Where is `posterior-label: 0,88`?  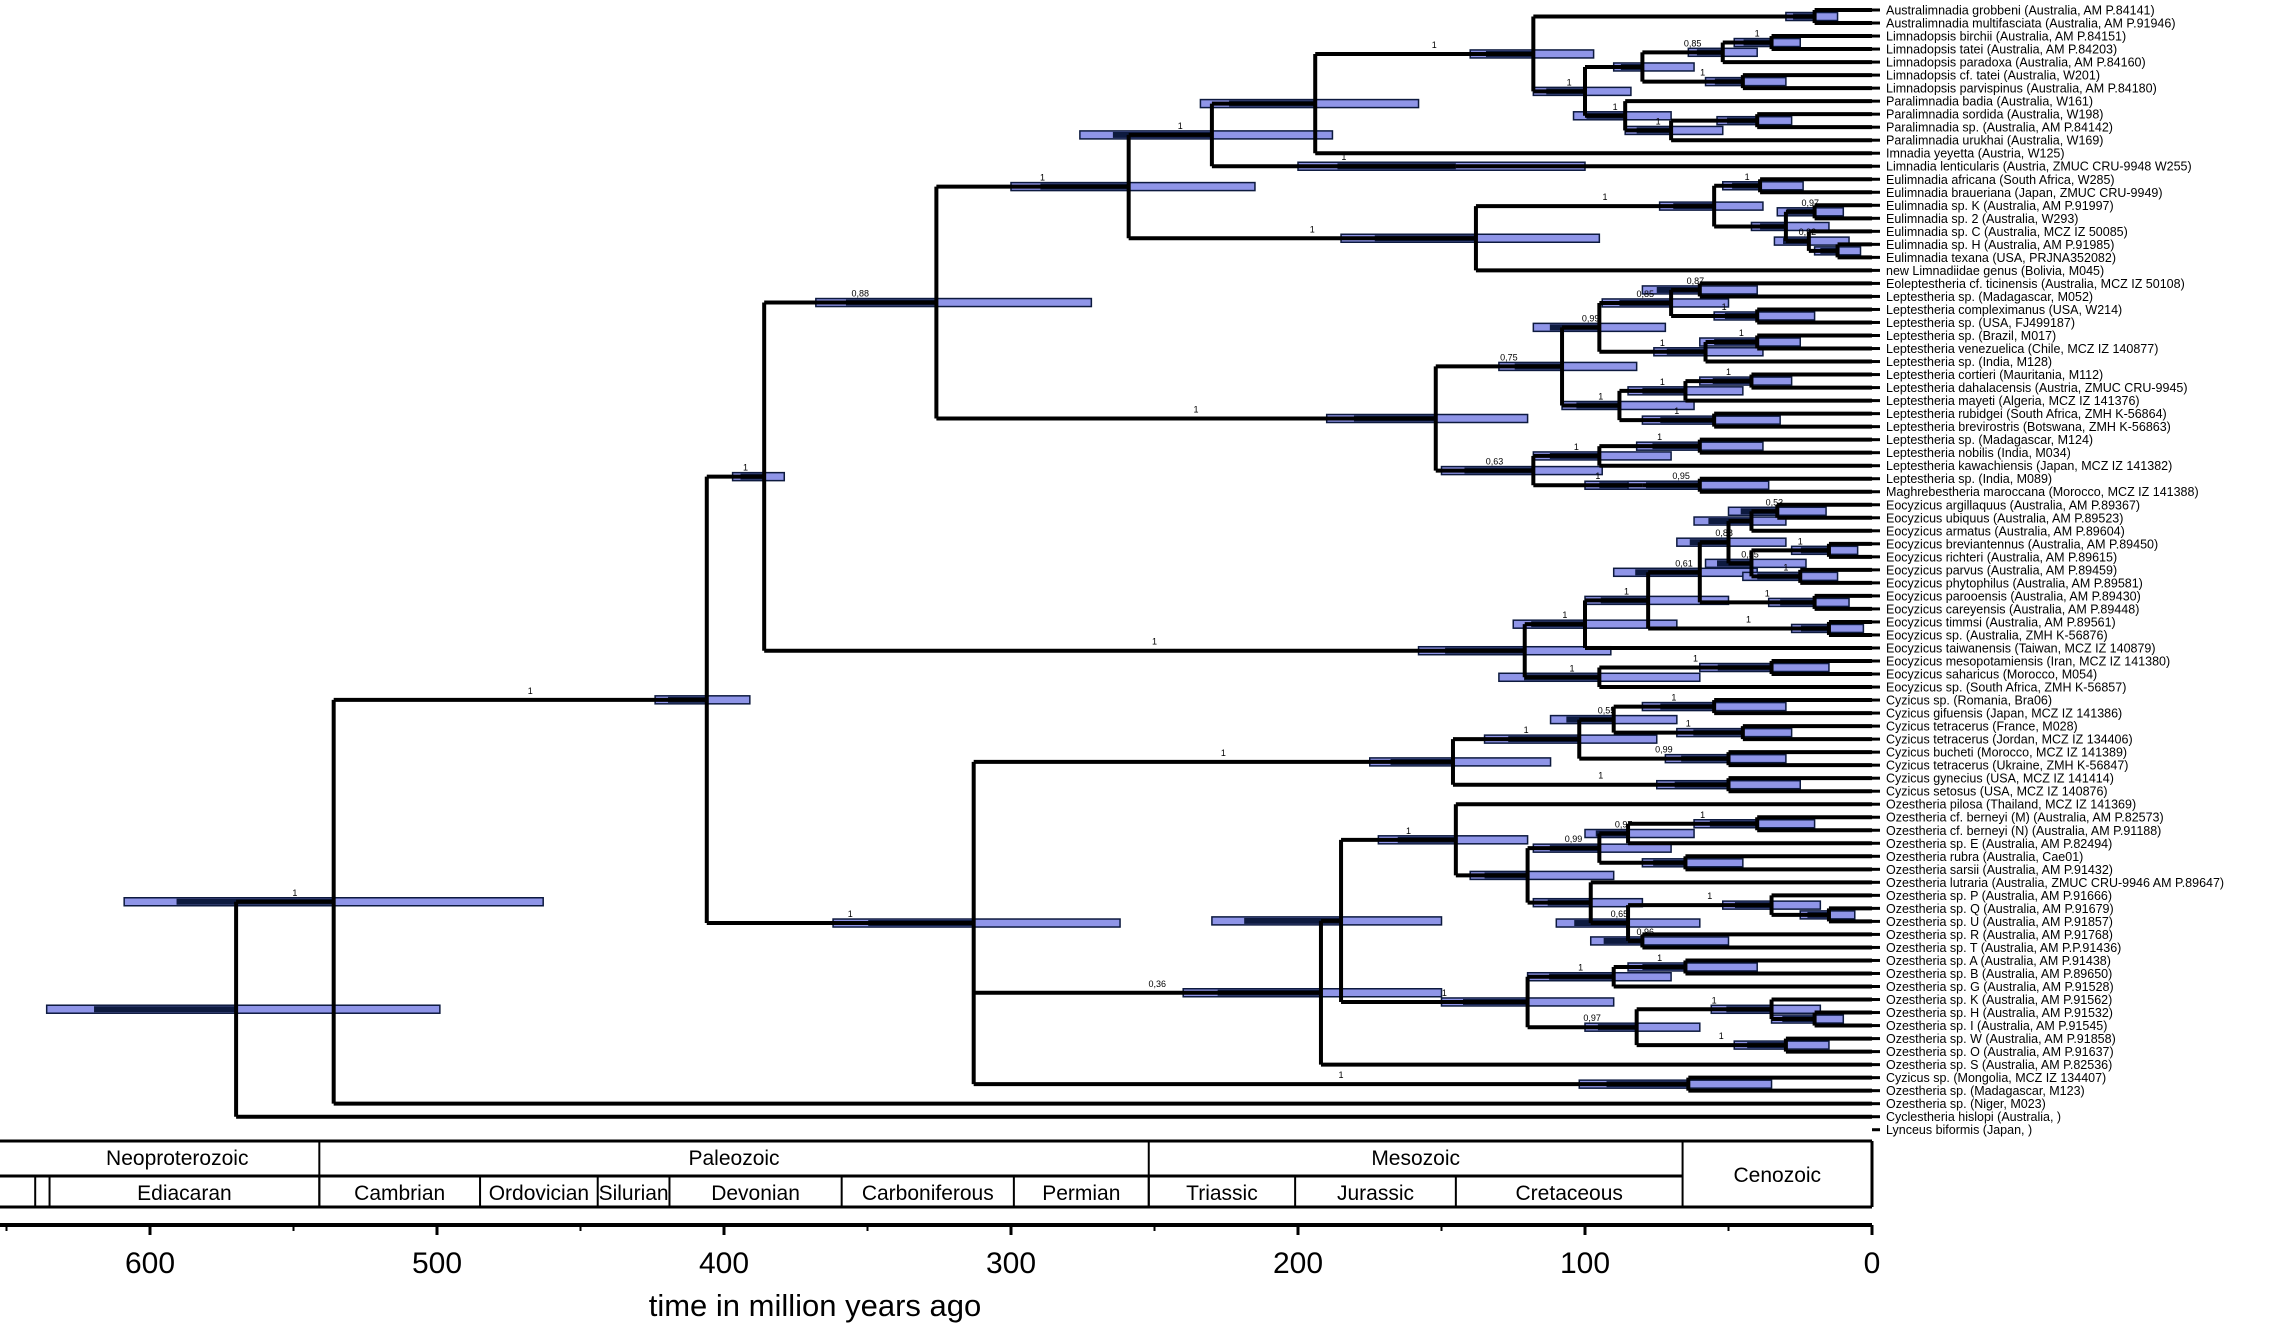
posterior-label: 0,88 is located at coordinates (861, 294).